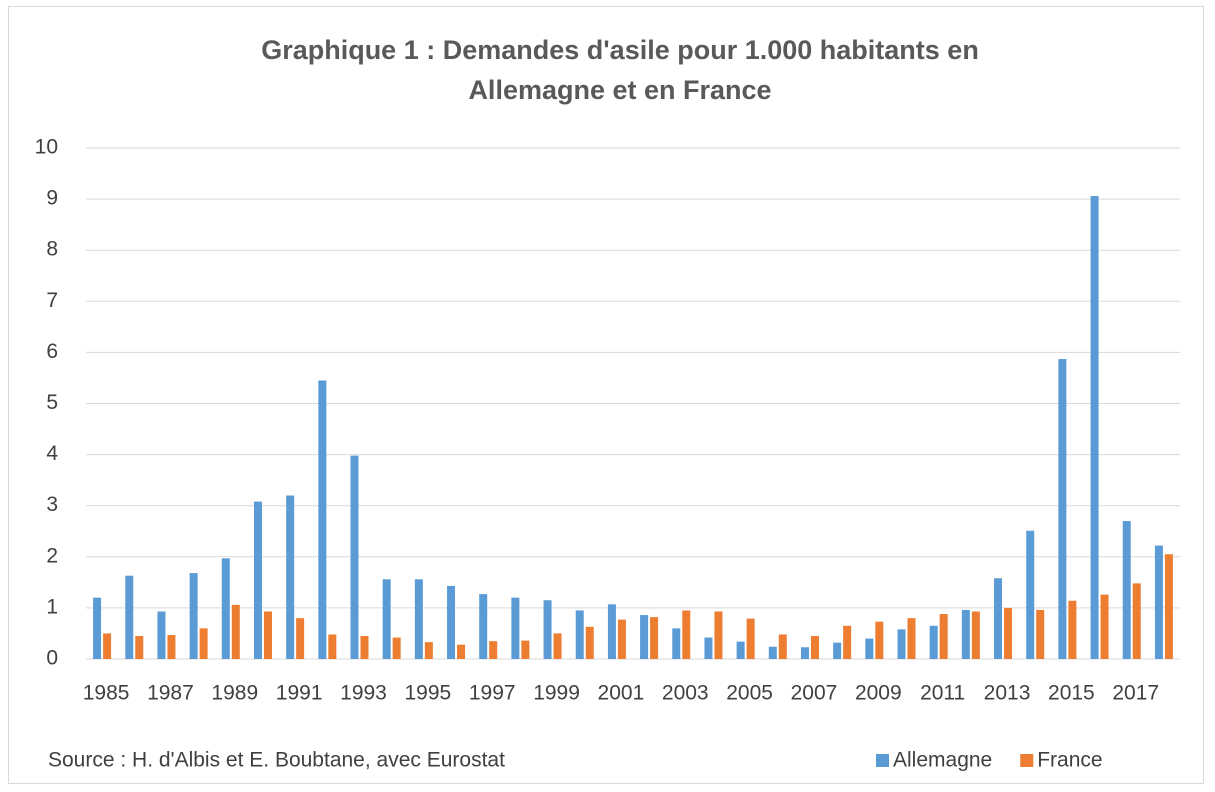 The height and width of the screenshot is (792, 1215). Describe the element at coordinates (170, 693) in the screenshot. I see `x-tick-label: 1987` at that location.